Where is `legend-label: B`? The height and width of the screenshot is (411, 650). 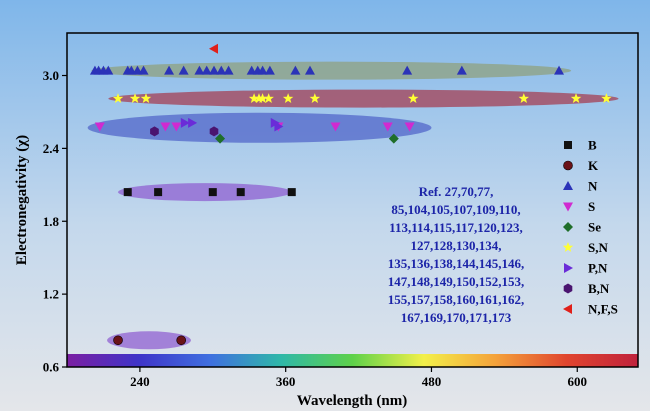 legend-label: B is located at coordinates (592, 145).